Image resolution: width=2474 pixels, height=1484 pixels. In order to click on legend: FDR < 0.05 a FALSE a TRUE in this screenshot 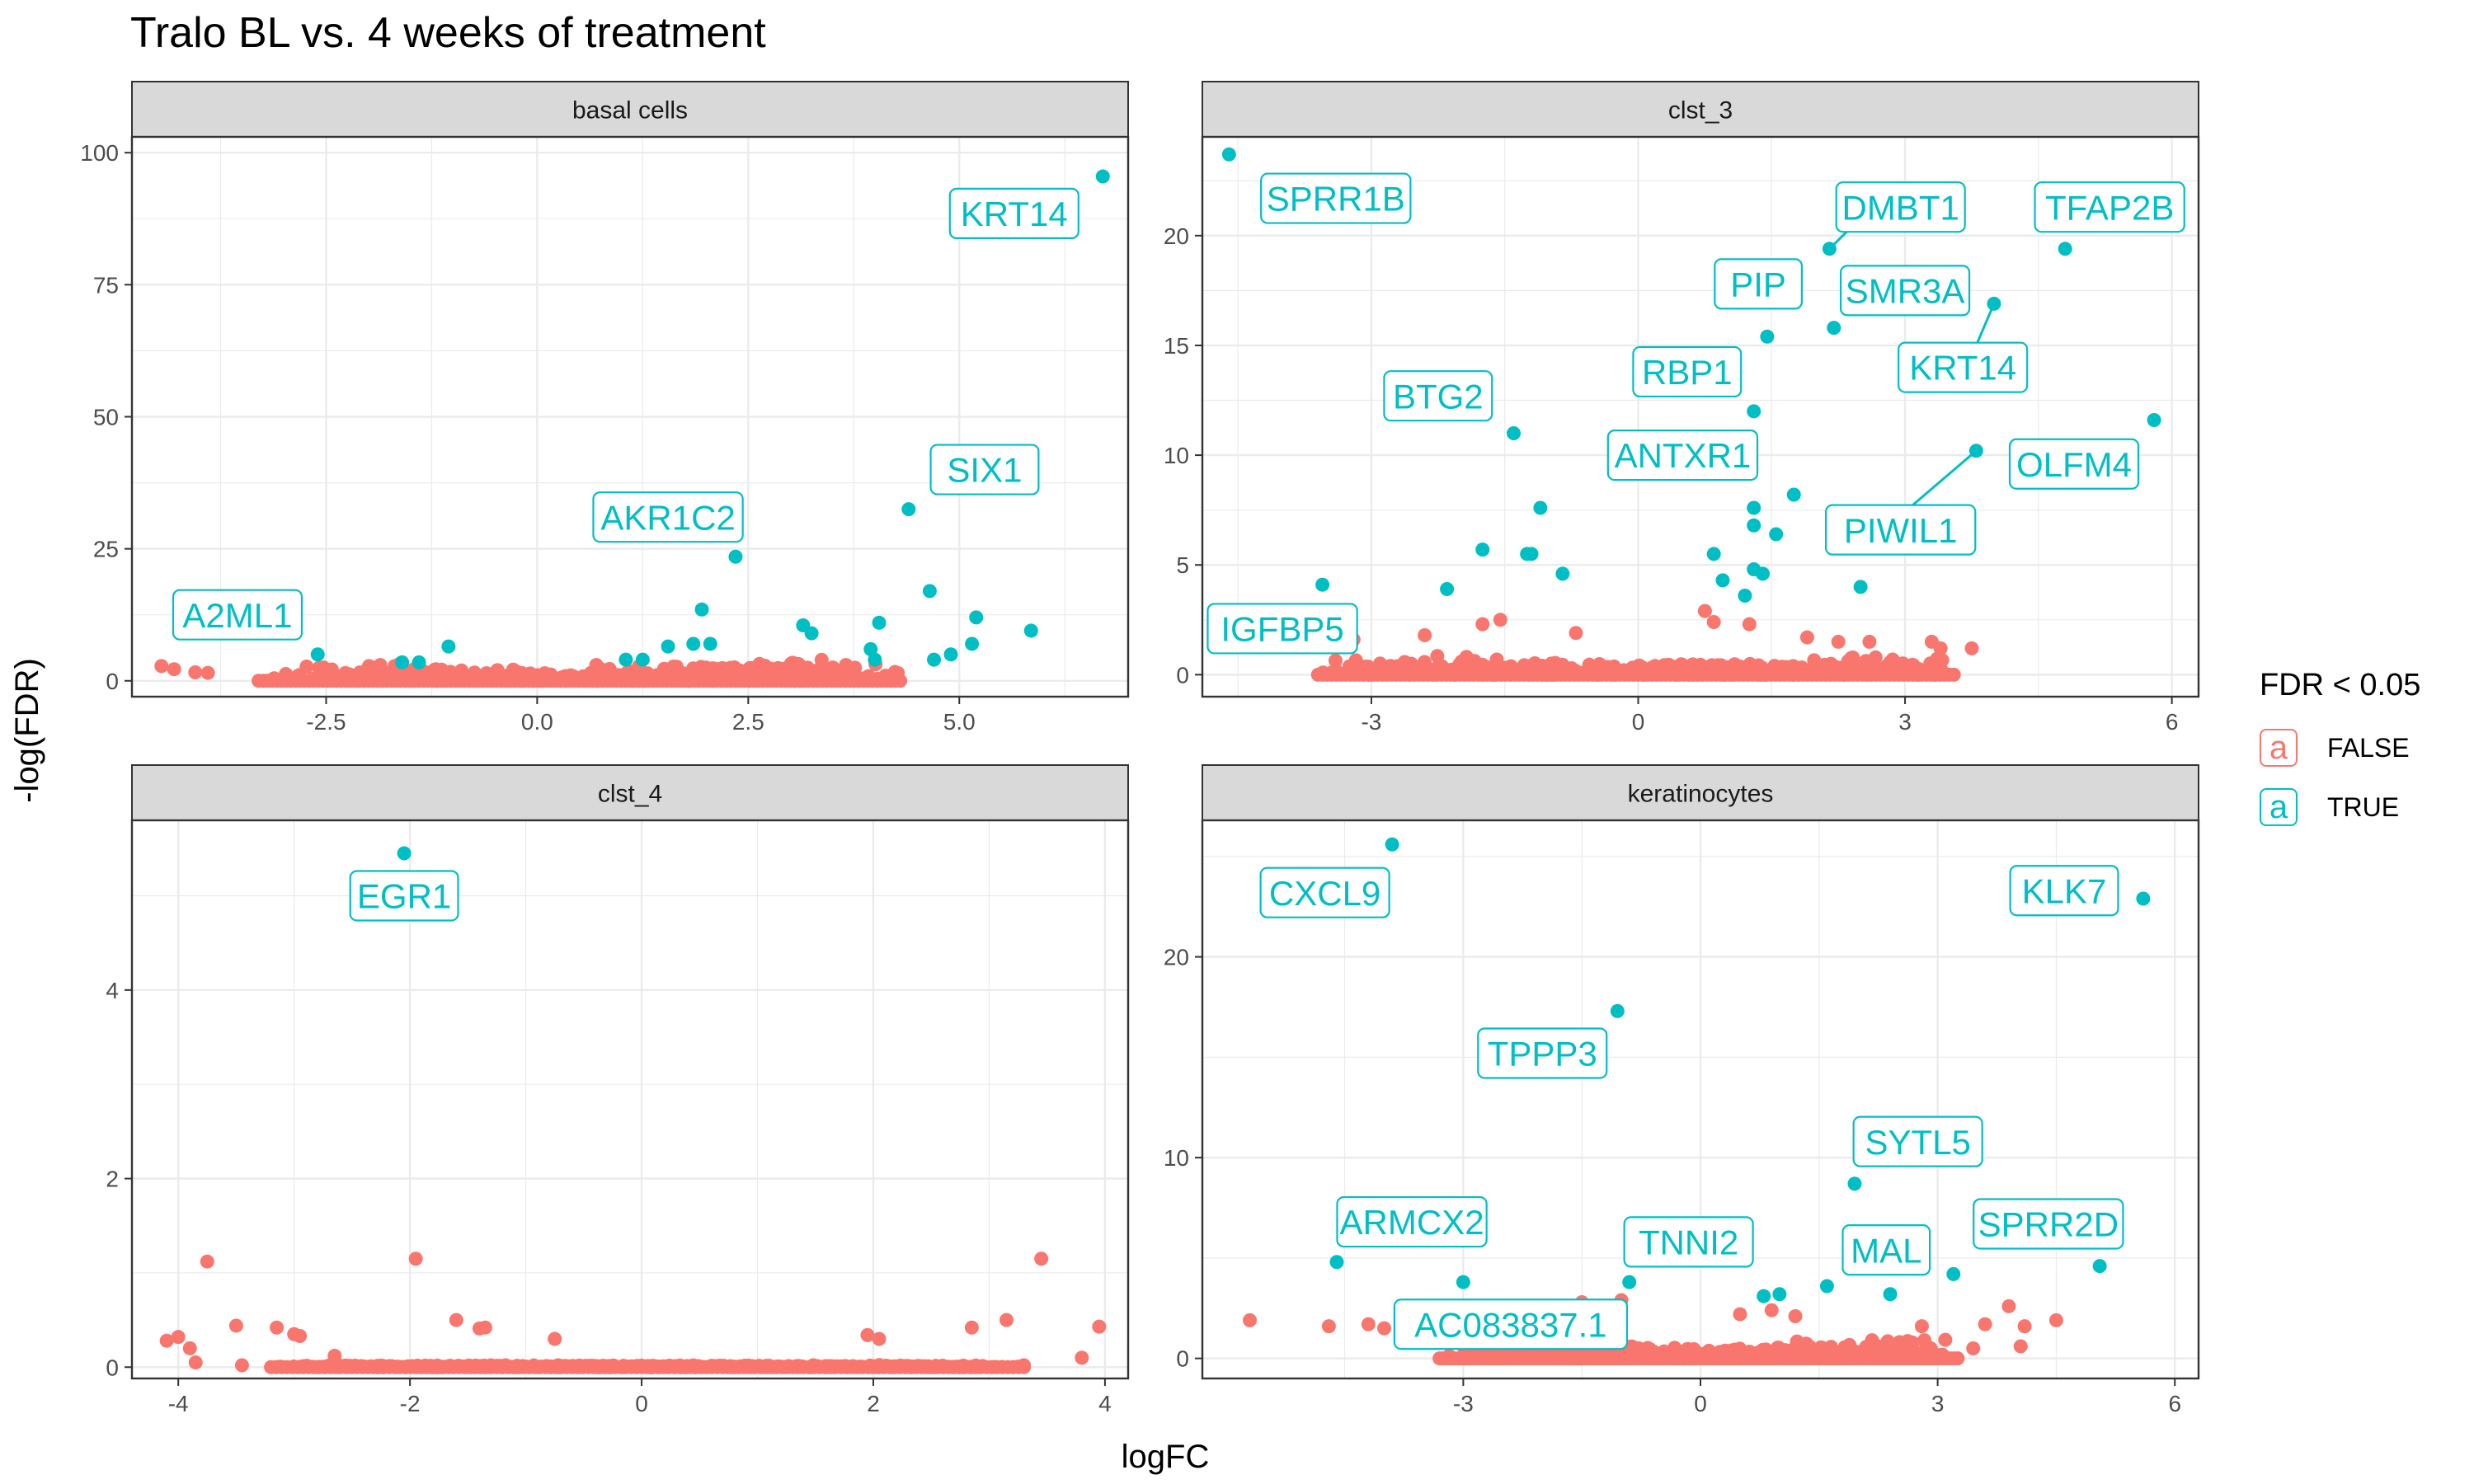, I will do `click(2363, 752)`.